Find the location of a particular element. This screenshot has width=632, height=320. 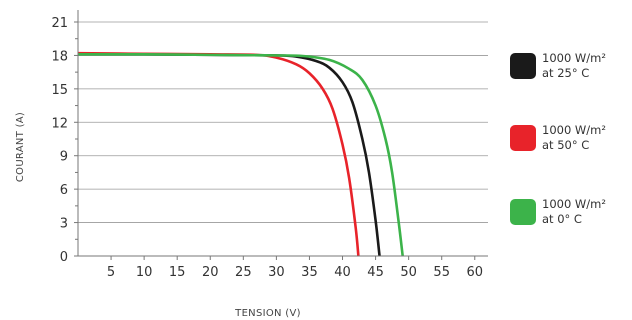

x-tick-label: 40 is located at coordinates (342, 272).